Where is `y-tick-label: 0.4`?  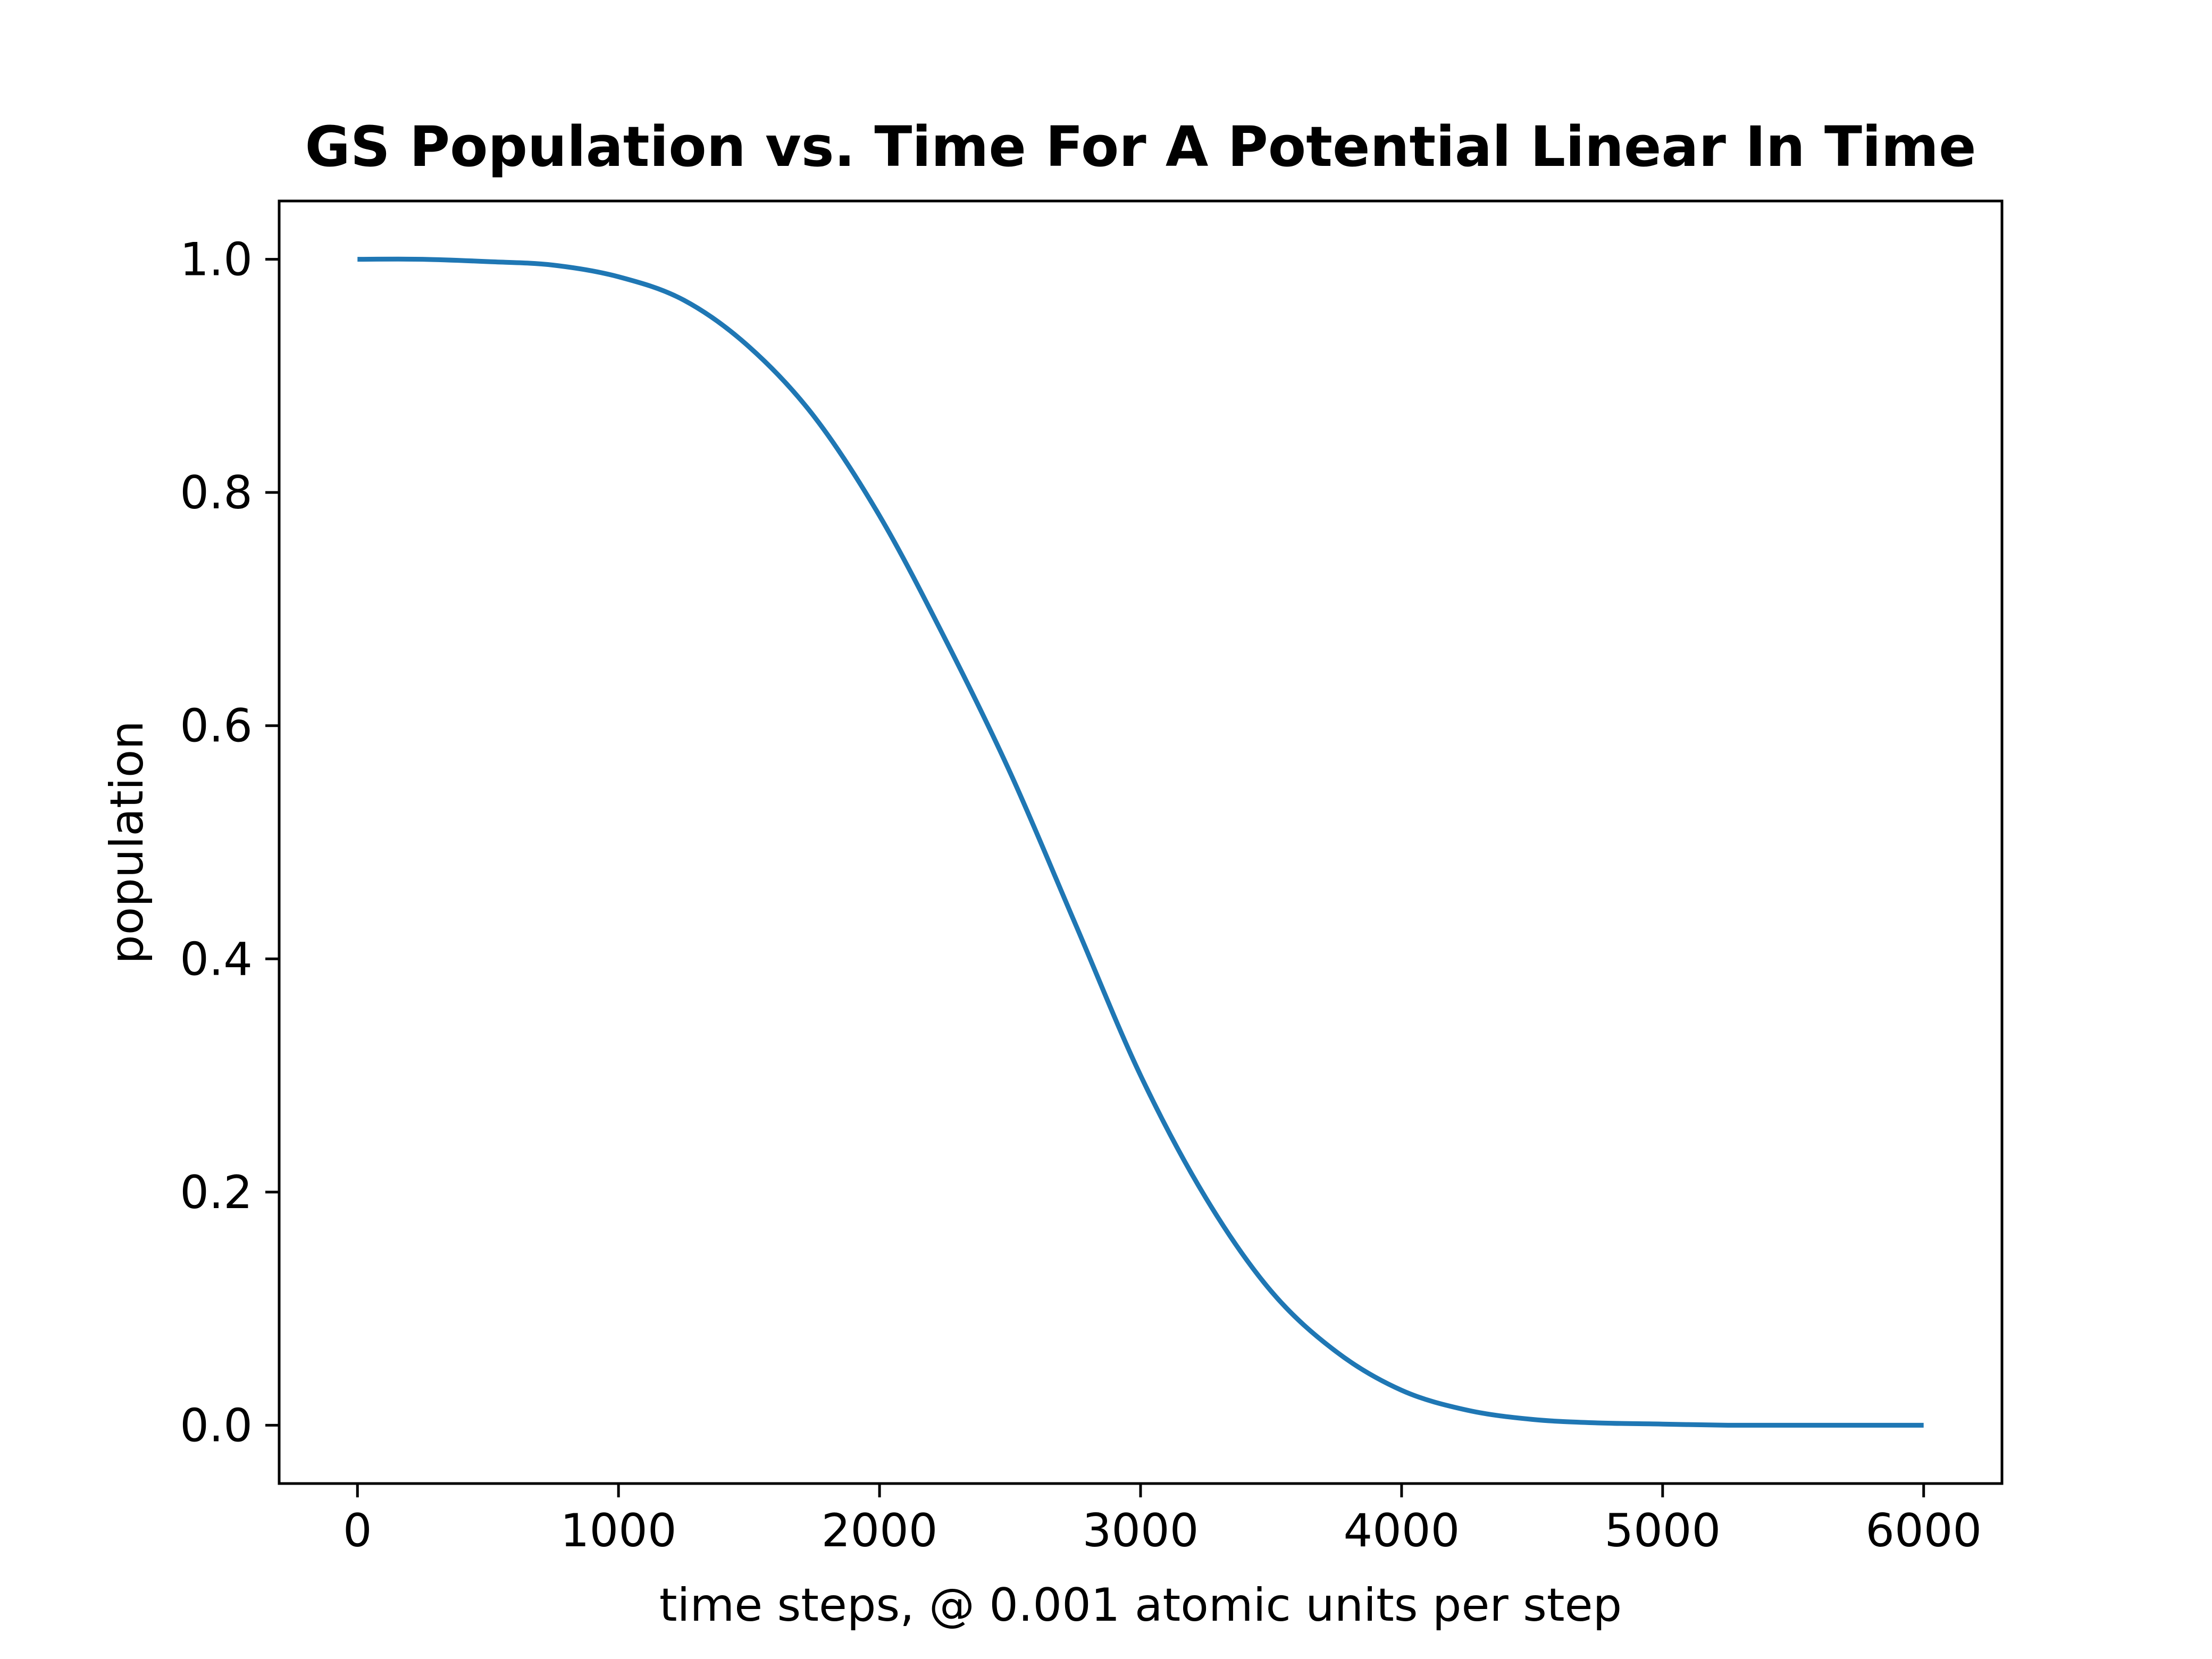
y-tick-label: 0.4 is located at coordinates (216, 959).